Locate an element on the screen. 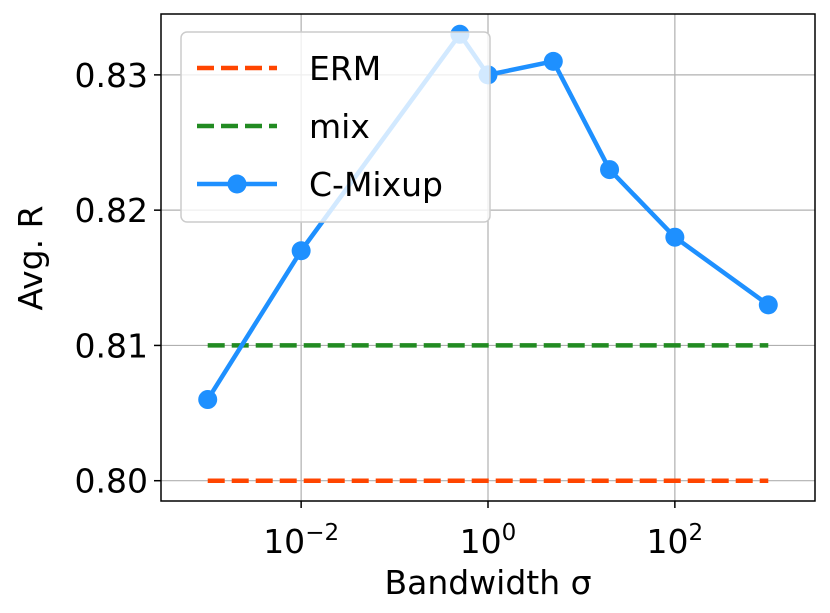 The height and width of the screenshot is (613, 830). y-axis-label: Avg. R is located at coordinates (30, 257).